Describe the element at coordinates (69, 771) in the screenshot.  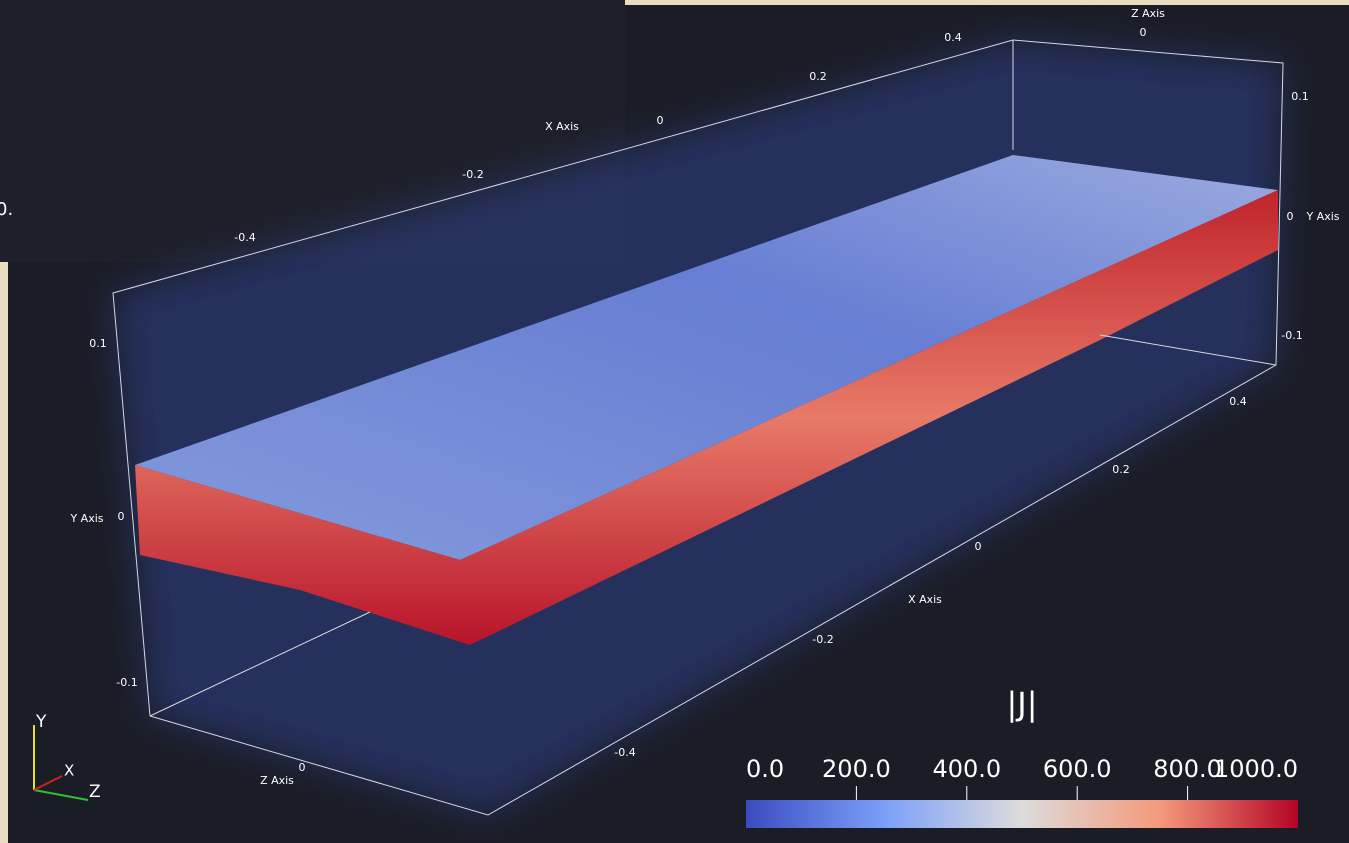
I see `x-label: X` at that location.